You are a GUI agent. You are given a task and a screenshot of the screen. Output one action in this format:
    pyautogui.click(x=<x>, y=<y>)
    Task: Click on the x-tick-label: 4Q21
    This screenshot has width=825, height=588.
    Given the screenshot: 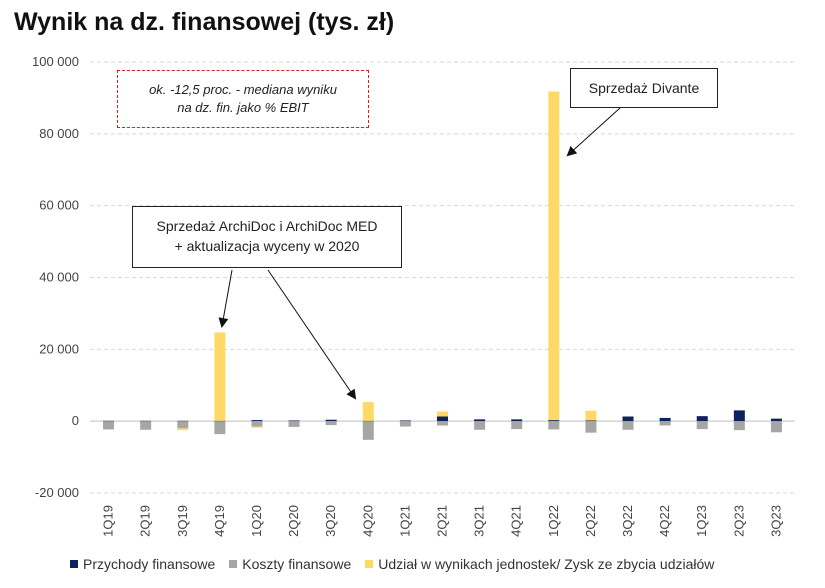 What is the action you would take?
    pyautogui.click(x=516, y=521)
    